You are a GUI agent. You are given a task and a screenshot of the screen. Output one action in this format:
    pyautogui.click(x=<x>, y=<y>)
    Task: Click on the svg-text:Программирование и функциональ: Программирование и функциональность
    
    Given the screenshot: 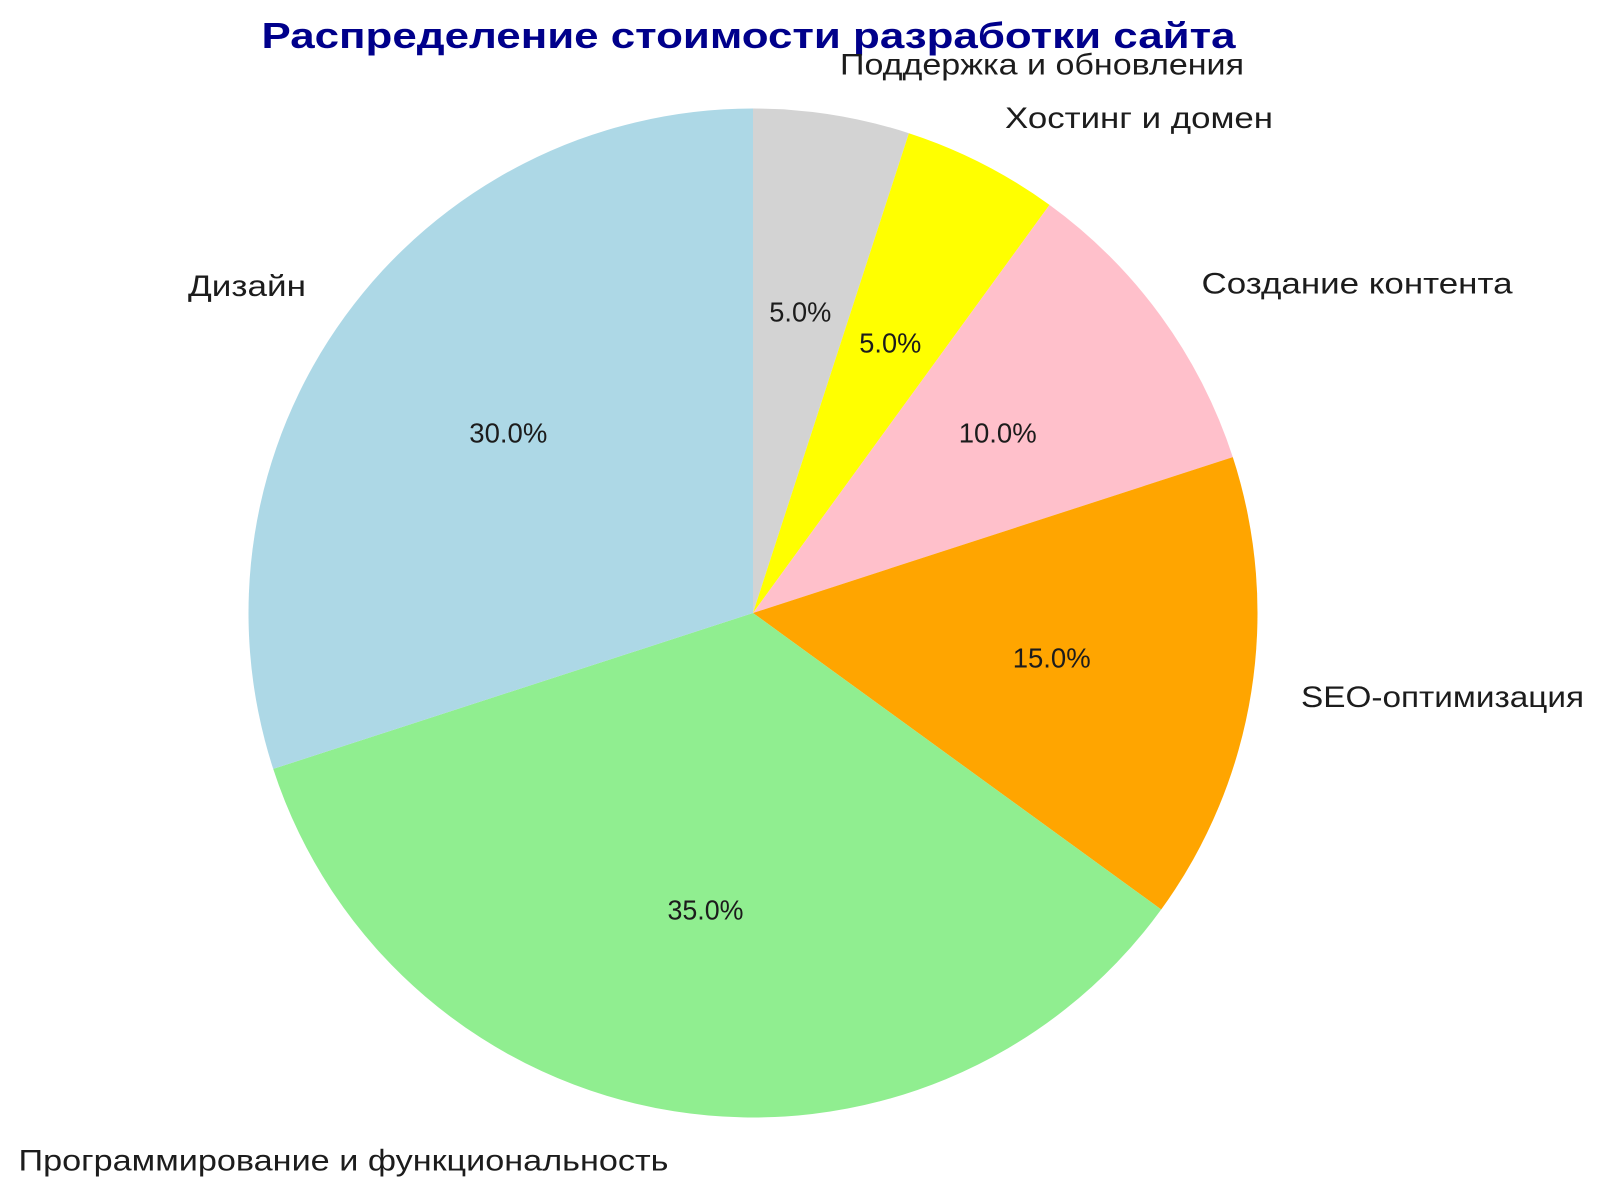 What is the action you would take?
    pyautogui.click(x=344, y=1160)
    